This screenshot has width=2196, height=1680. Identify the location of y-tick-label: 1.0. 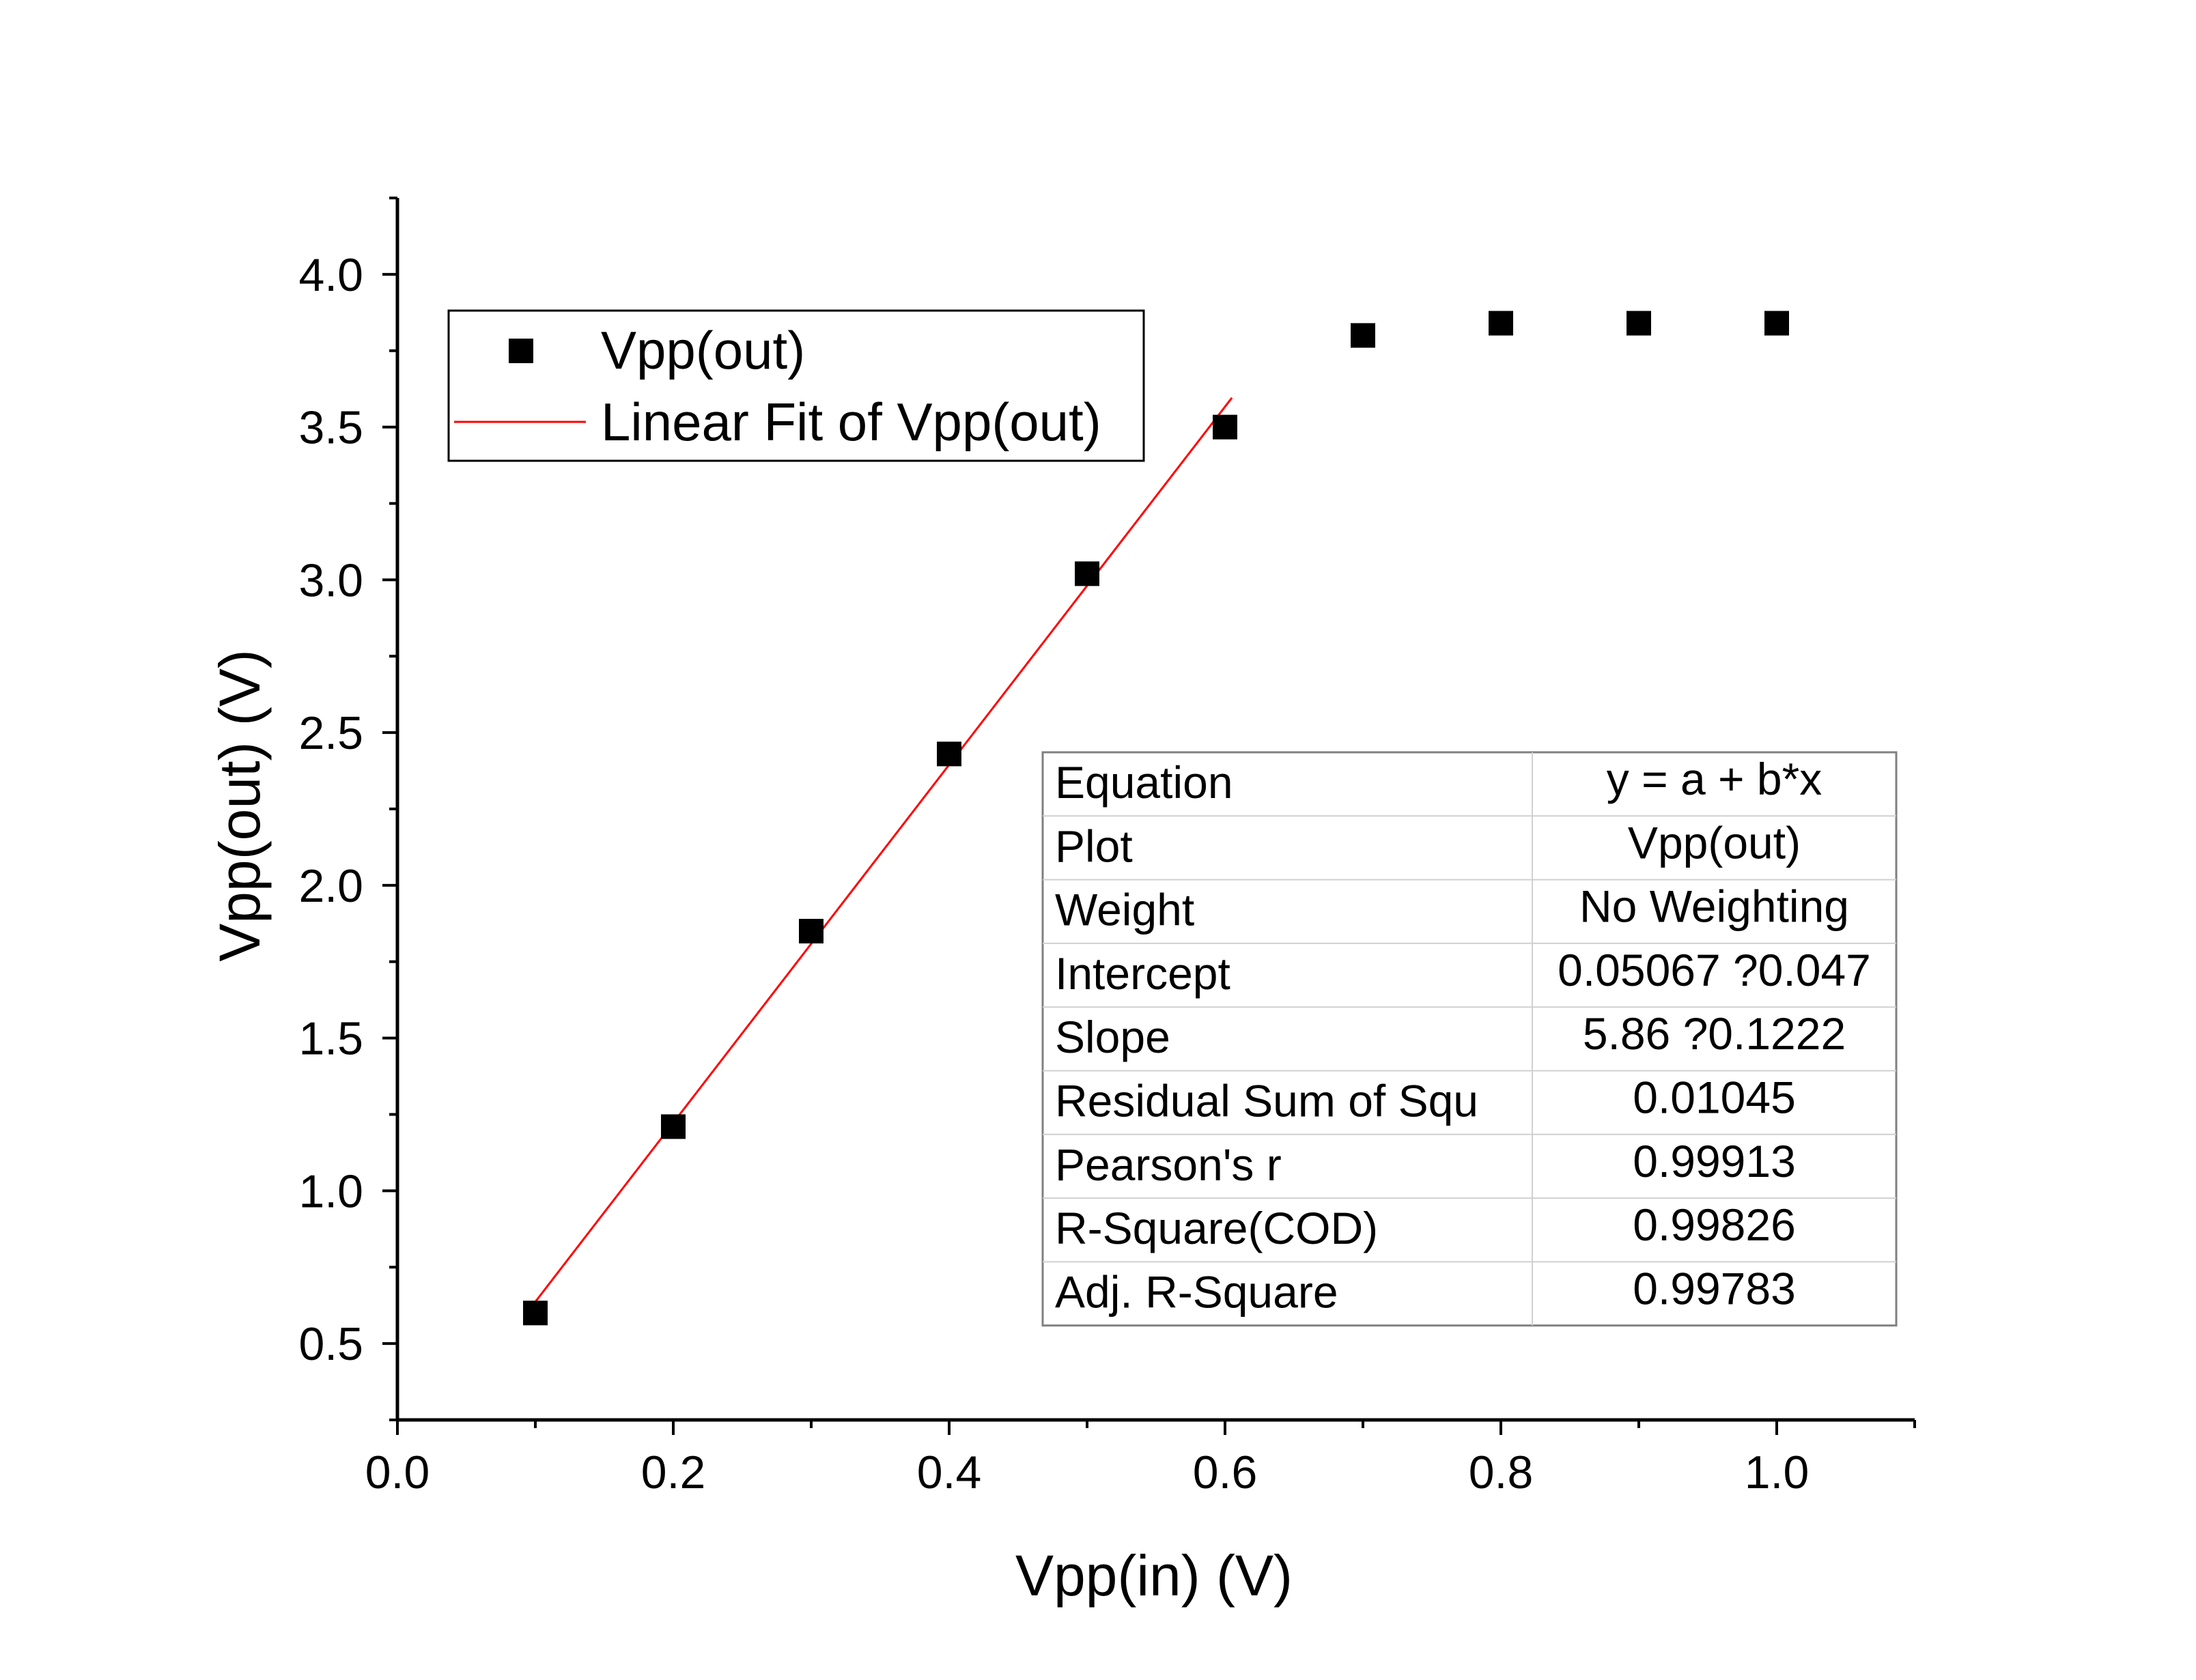
(331, 1191).